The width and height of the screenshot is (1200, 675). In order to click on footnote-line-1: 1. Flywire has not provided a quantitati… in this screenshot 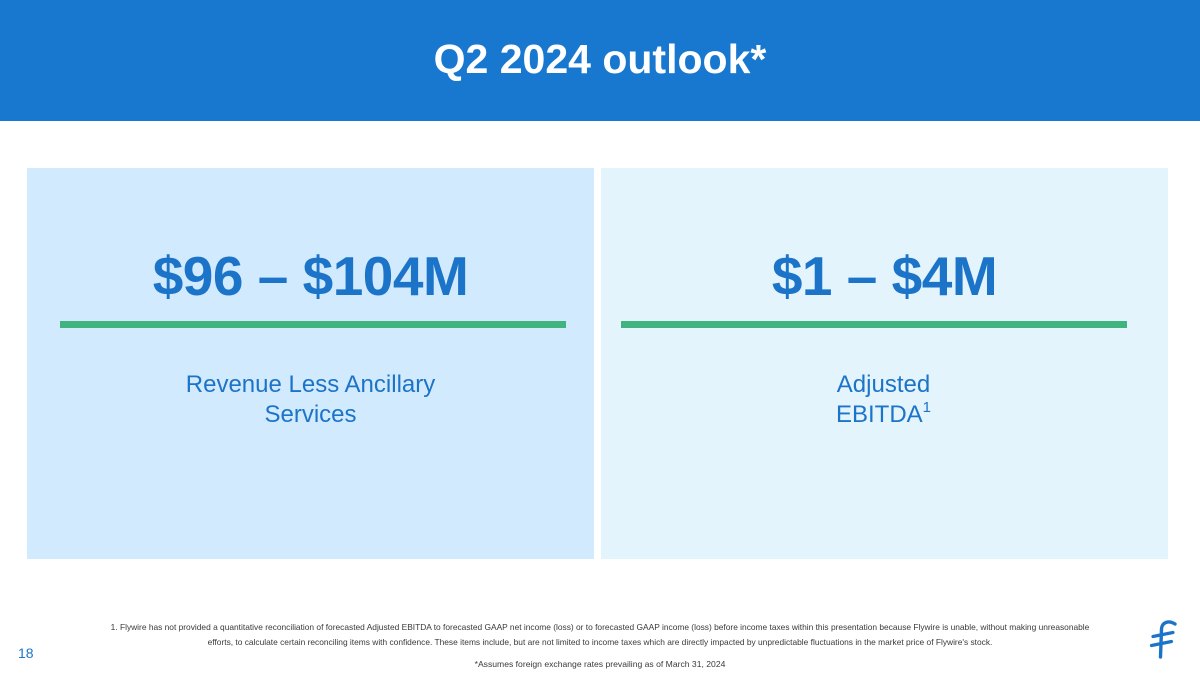, I will do `click(600, 627)`.